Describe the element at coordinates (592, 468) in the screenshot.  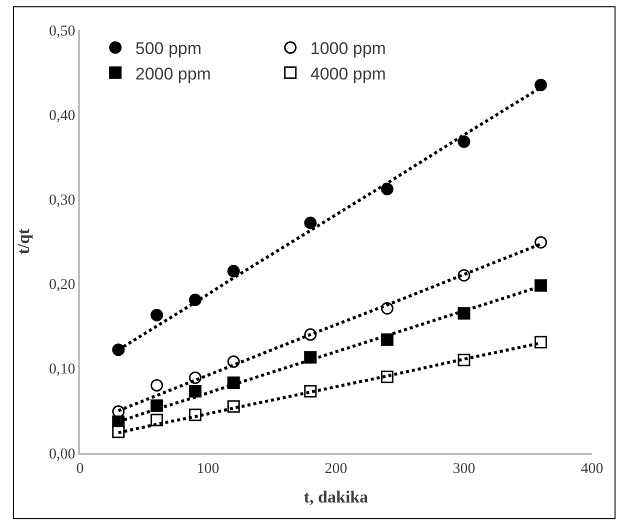
I see `x-tick-label: 400` at that location.